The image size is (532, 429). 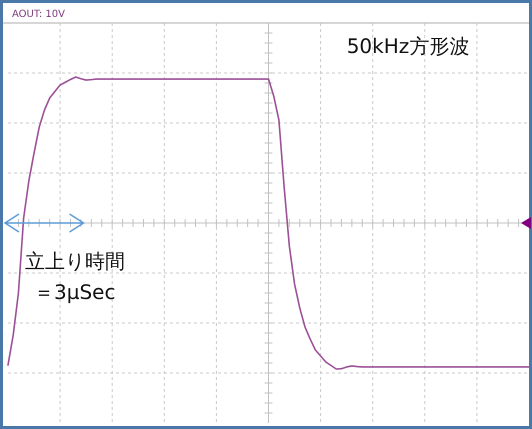 What do you see at coordinates (408, 46) in the screenshot?
I see `chart-title: 50kHz方形波` at bounding box center [408, 46].